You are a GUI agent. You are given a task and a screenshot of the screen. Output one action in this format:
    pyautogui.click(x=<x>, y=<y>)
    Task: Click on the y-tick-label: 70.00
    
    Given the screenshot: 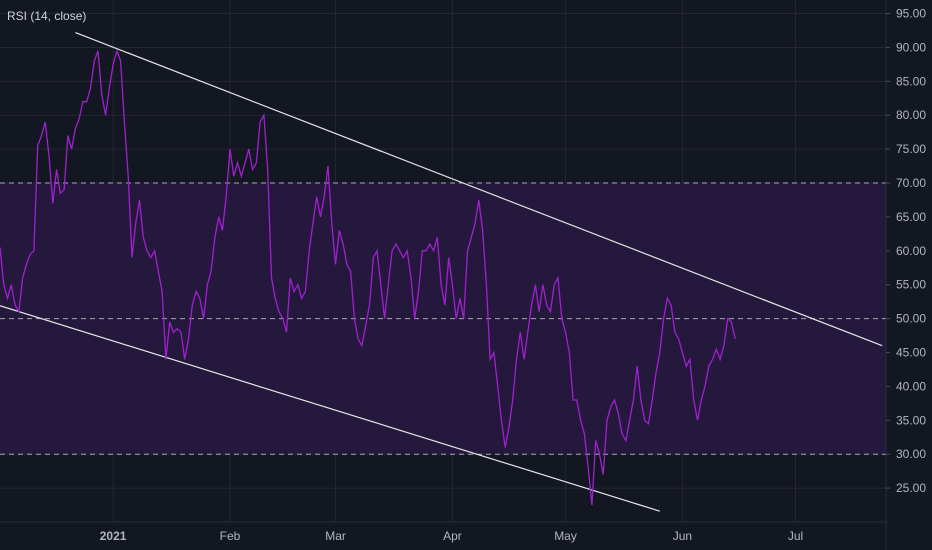 What is the action you would take?
    pyautogui.click(x=911, y=183)
    